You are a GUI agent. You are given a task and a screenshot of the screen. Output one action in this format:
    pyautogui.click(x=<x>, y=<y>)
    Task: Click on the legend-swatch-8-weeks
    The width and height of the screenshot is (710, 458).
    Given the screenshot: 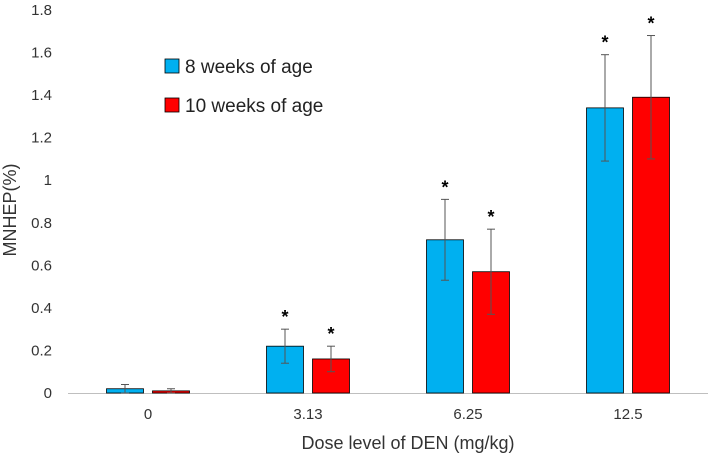 What is the action you would take?
    pyautogui.click(x=172, y=66)
    